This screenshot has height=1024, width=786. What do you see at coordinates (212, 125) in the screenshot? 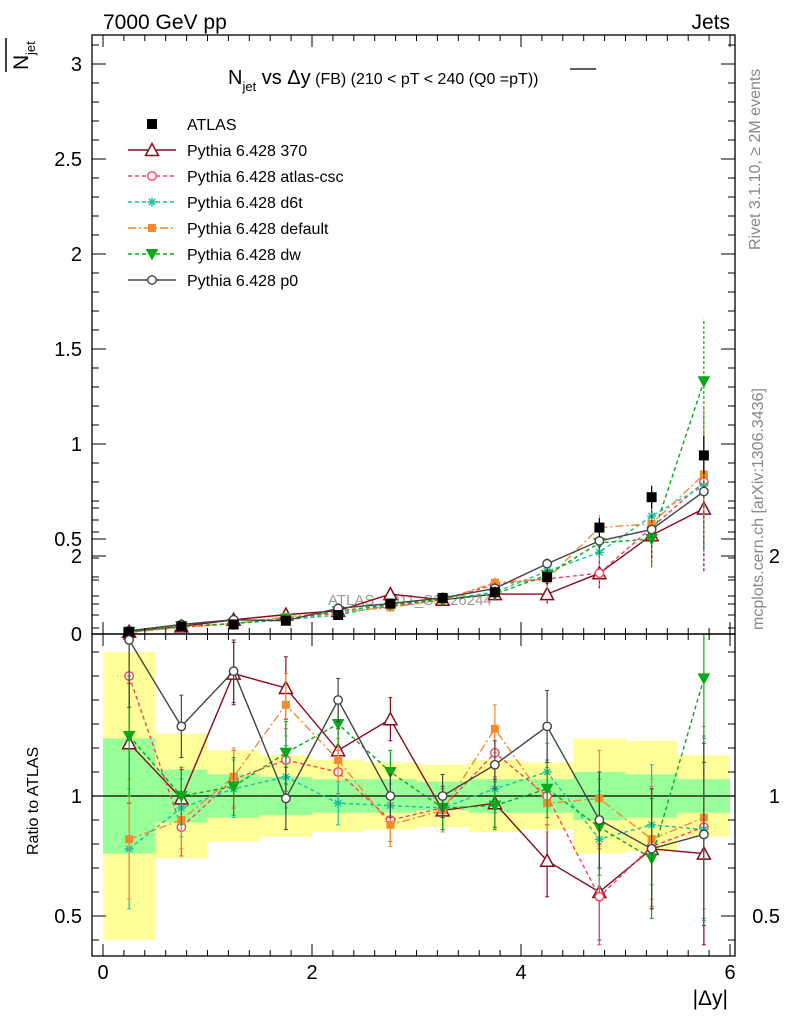
I see `legend-label: ATLAS` at bounding box center [212, 125].